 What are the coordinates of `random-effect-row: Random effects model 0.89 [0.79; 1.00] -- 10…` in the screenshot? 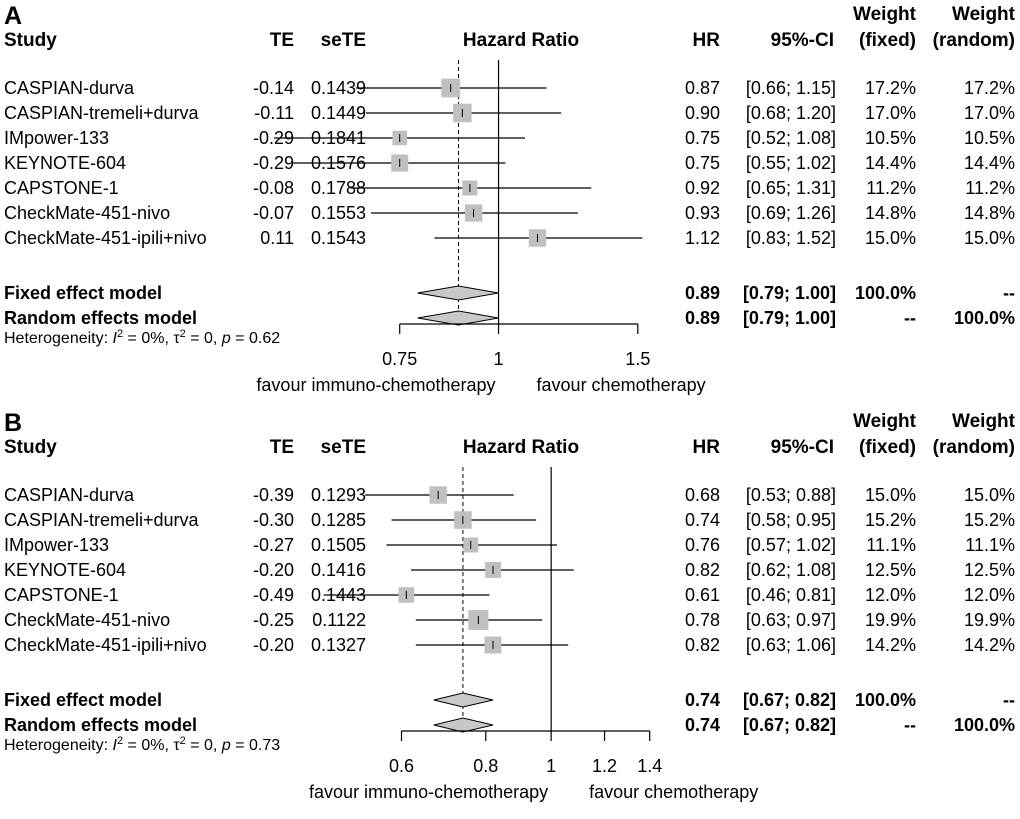 It's located at (509, 318).